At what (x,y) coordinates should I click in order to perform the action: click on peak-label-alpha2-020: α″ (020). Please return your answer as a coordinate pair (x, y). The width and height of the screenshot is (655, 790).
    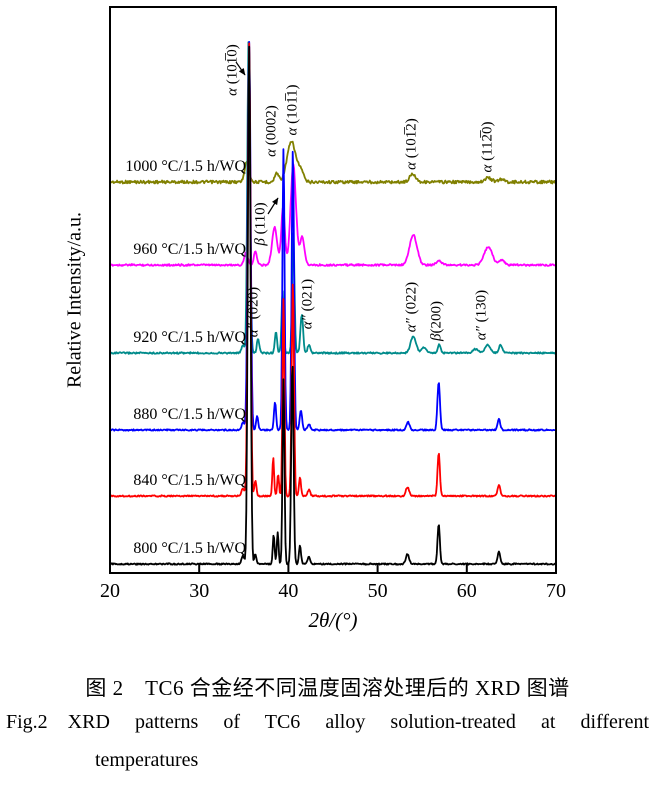
    Looking at the image, I should click on (253, 312).